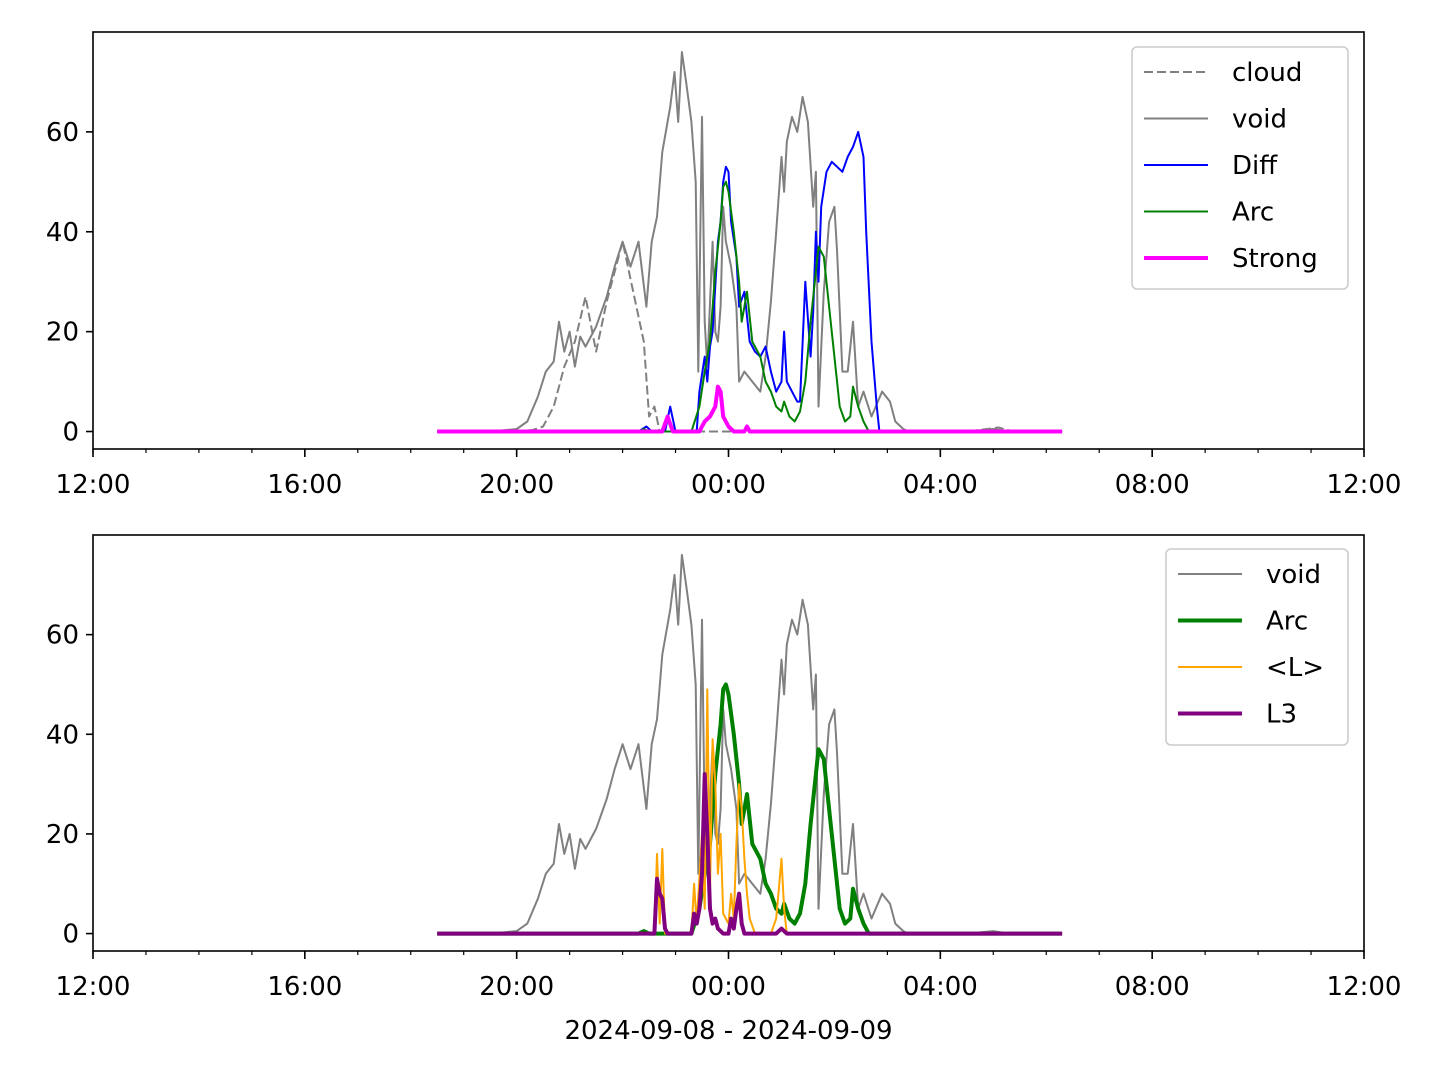 Image resolution: width=1440 pixels, height=1080 pixels. What do you see at coordinates (750, 854) in the screenshot?
I see `series-line-l3` at bounding box center [750, 854].